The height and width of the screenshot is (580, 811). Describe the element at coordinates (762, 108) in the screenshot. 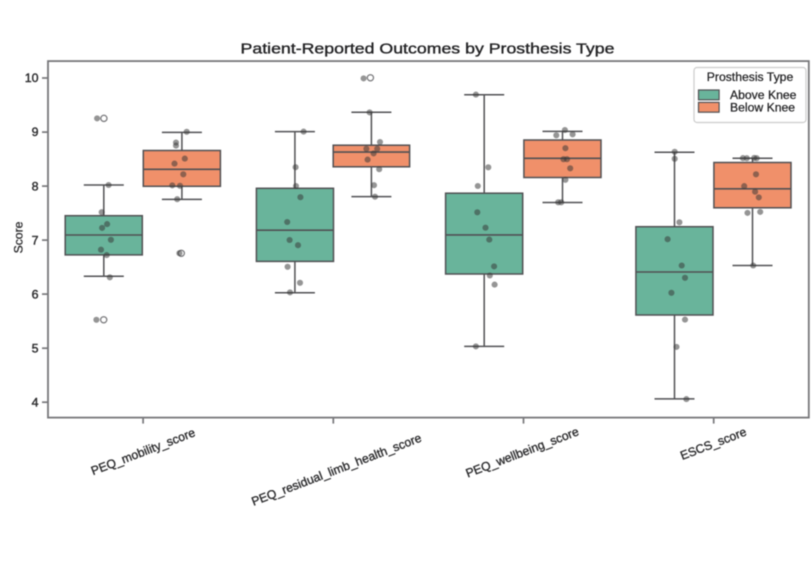

I see `svg-text: Below Knee` at that location.